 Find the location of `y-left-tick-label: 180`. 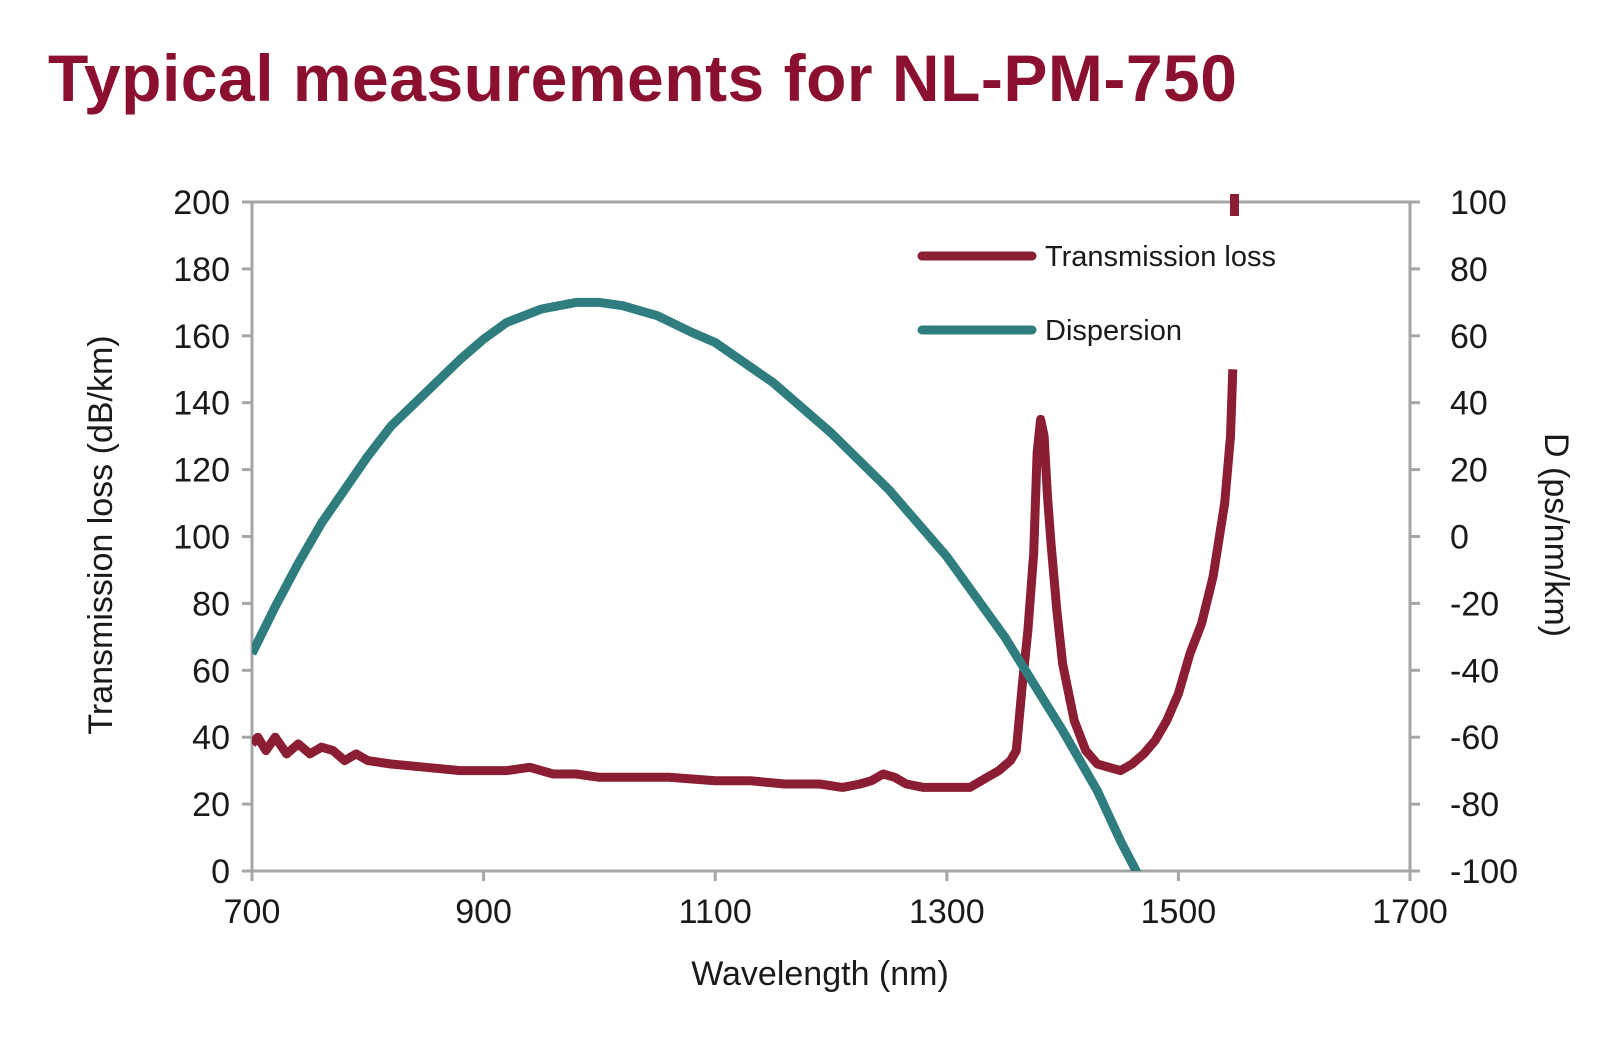

y-left-tick-label: 180 is located at coordinates (201, 270).